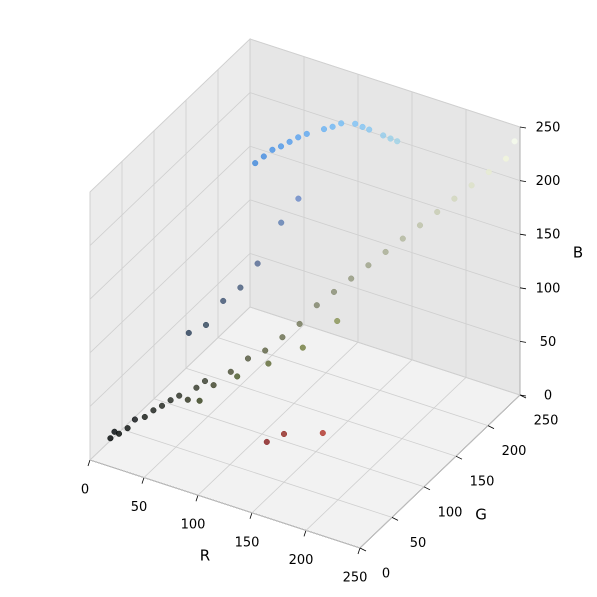  What do you see at coordinates (205, 556) in the screenshot?
I see `x-axis-label: R` at bounding box center [205, 556].